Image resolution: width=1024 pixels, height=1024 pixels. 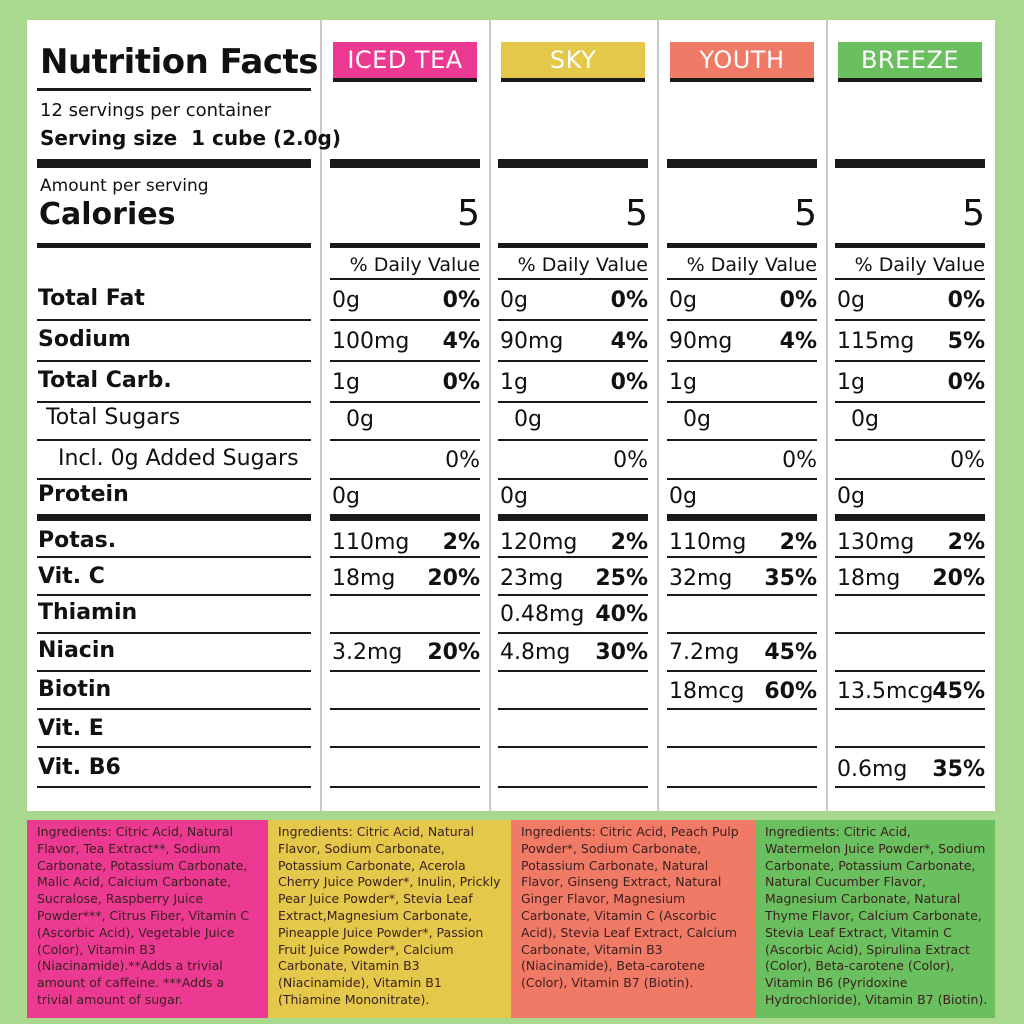 What do you see at coordinates (77, 540) in the screenshot?
I see `row-label: Potas.` at bounding box center [77, 540].